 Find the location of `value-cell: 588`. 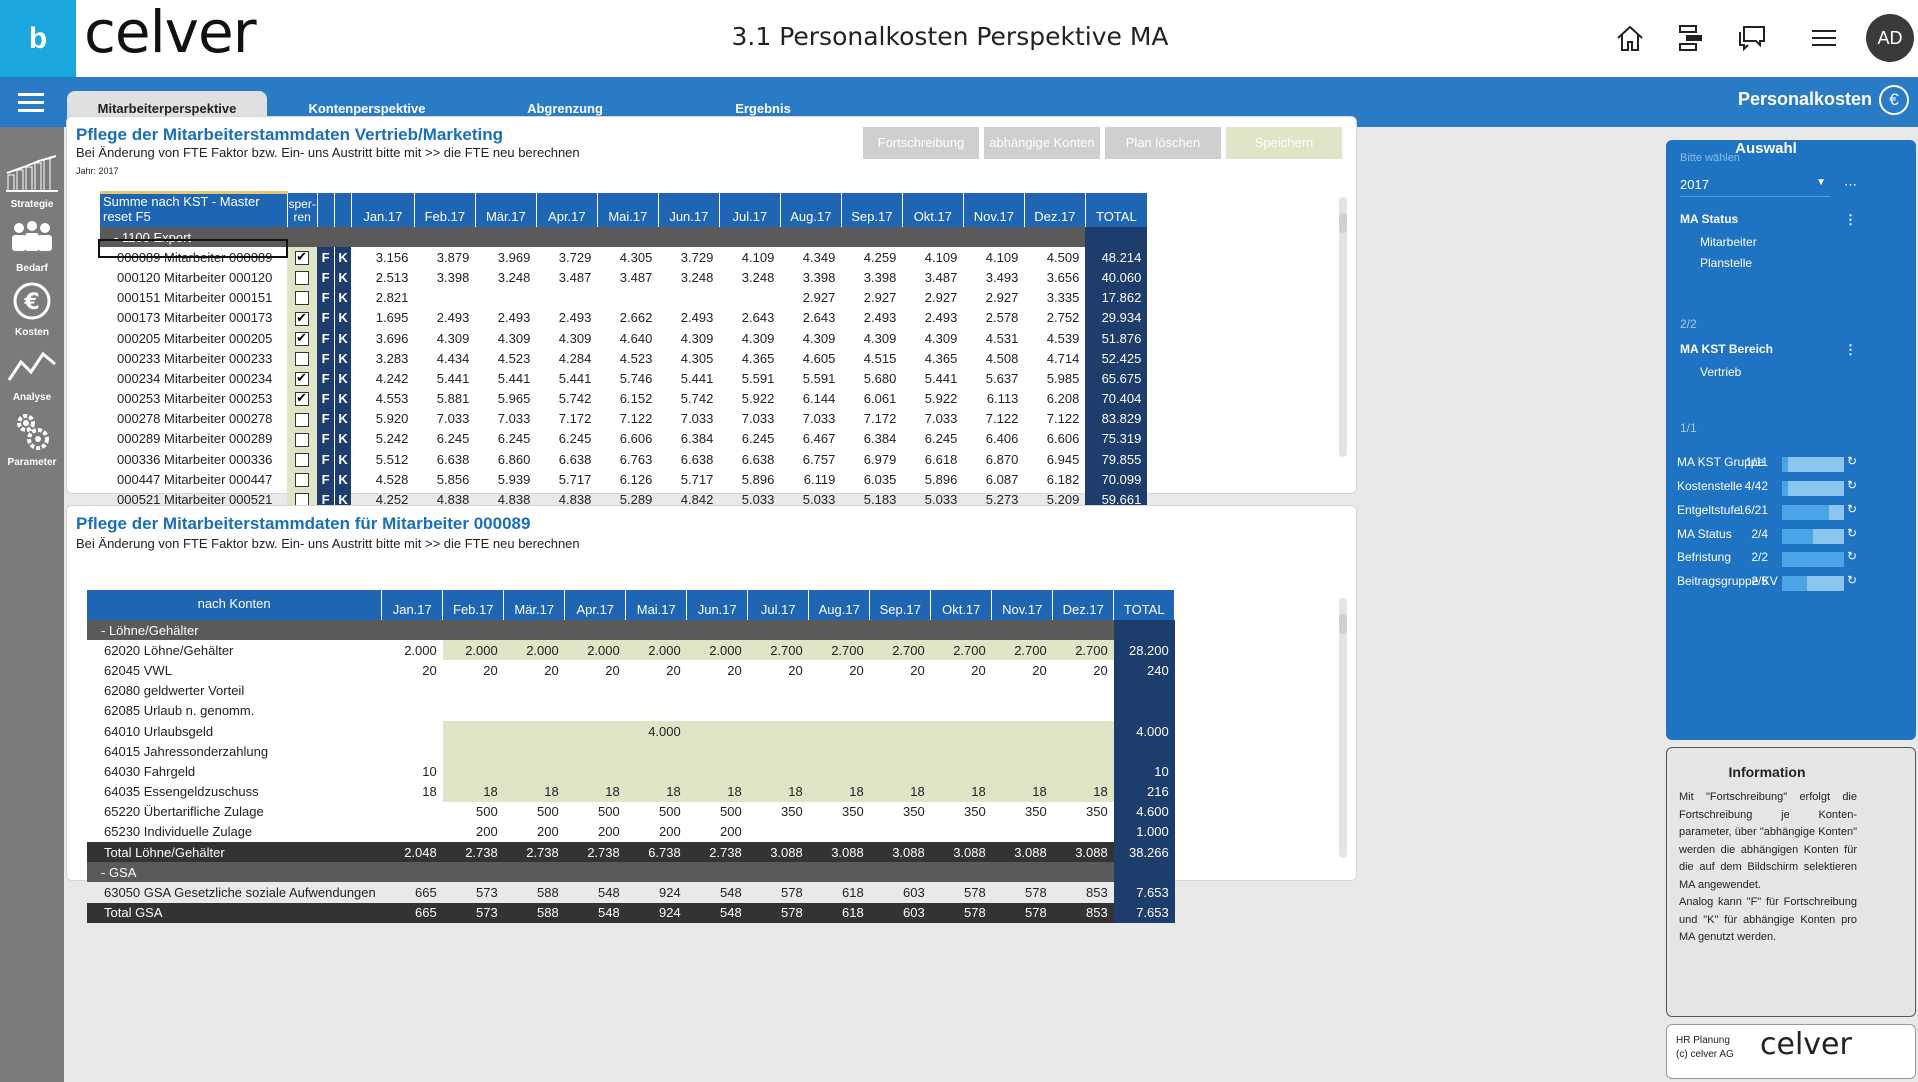

value-cell: 588 is located at coordinates (548, 893).